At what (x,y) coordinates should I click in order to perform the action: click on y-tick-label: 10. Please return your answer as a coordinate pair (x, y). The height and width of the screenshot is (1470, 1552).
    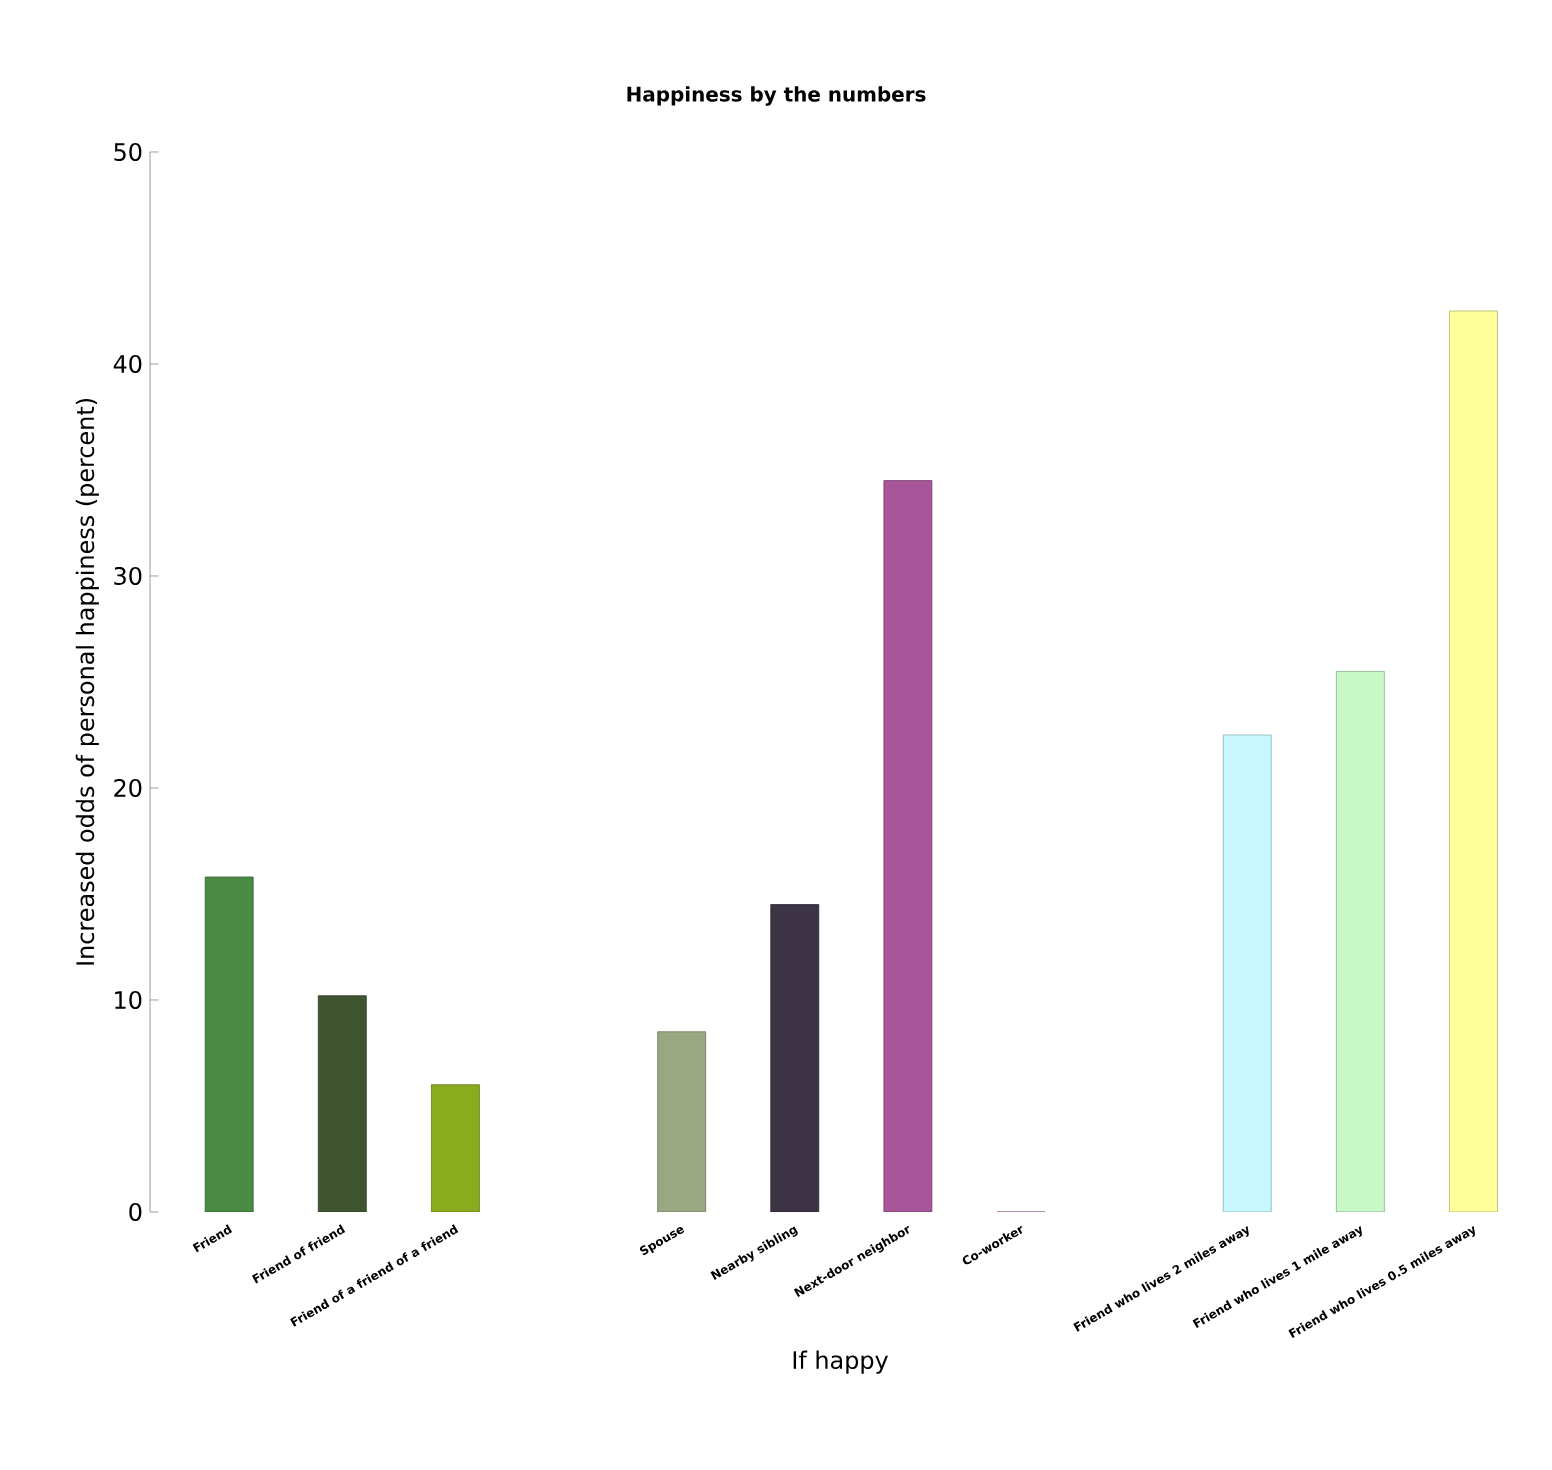
    Looking at the image, I should click on (128, 1000).